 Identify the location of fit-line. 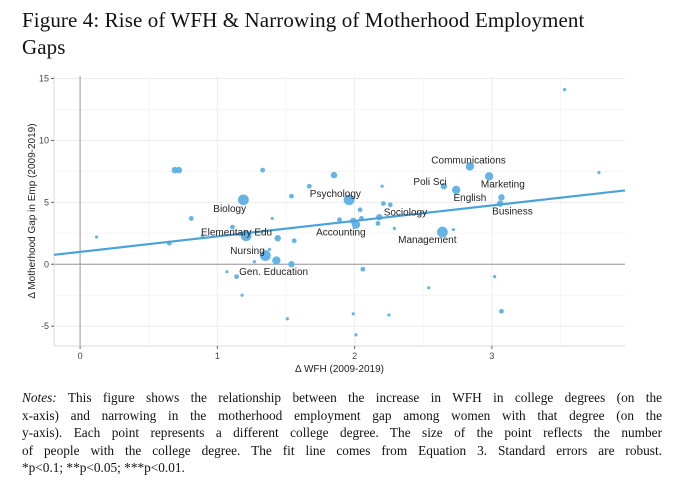
(339, 222).